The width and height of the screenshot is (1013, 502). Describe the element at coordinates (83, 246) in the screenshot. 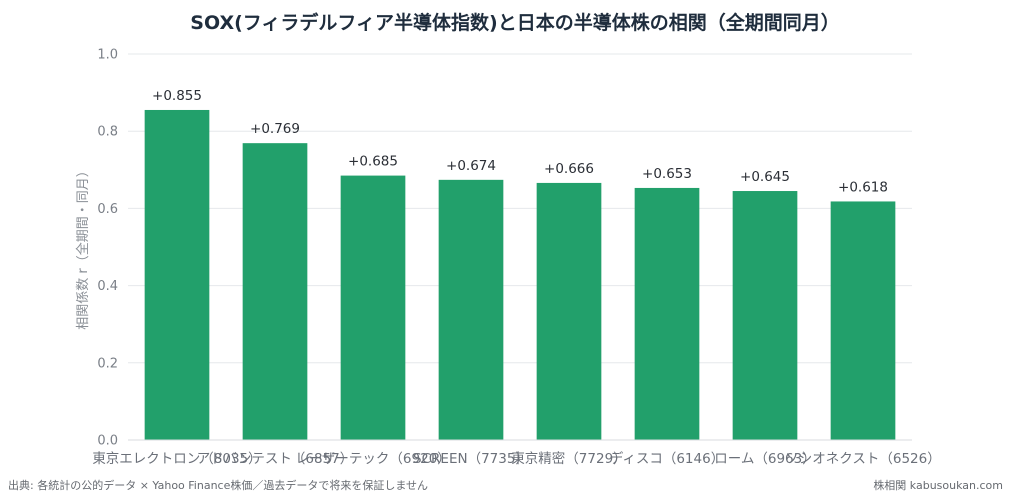

I see `y-axis-label: 相関係数 r（全期間・同月）` at that location.